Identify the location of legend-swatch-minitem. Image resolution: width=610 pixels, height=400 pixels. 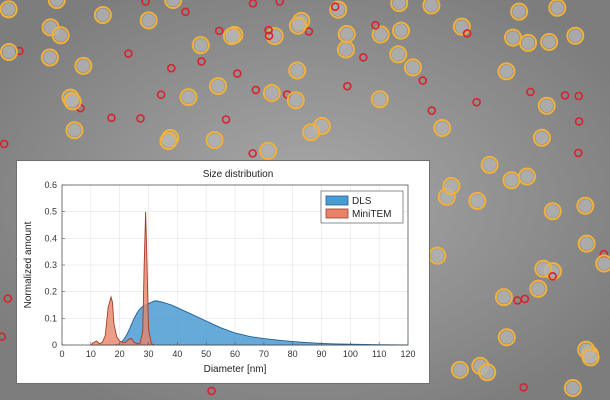
(337, 213).